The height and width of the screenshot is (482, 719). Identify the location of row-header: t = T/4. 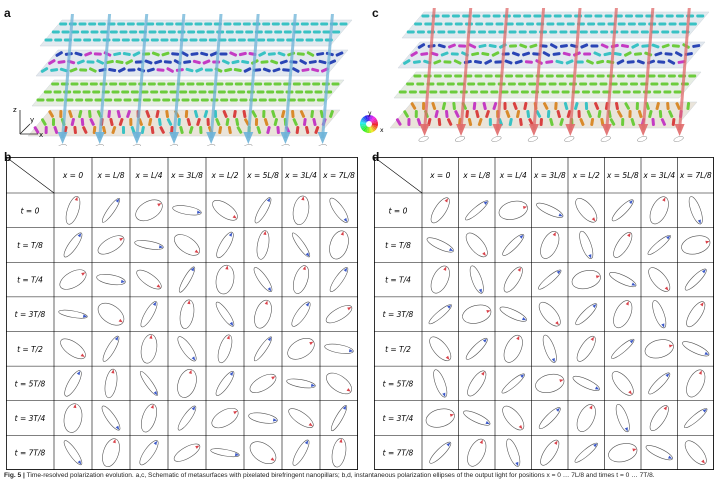
(30, 280).